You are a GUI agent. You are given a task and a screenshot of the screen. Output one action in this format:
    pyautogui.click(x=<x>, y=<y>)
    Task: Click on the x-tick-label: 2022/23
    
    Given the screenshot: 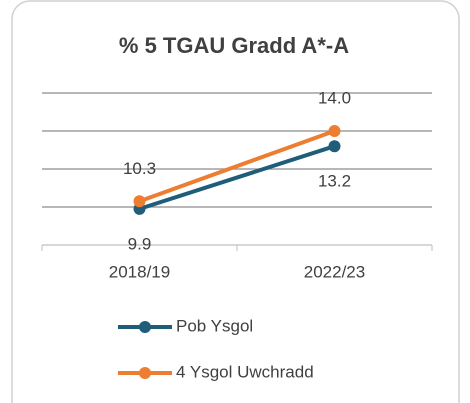 What is the action you would take?
    pyautogui.click(x=334, y=271)
    